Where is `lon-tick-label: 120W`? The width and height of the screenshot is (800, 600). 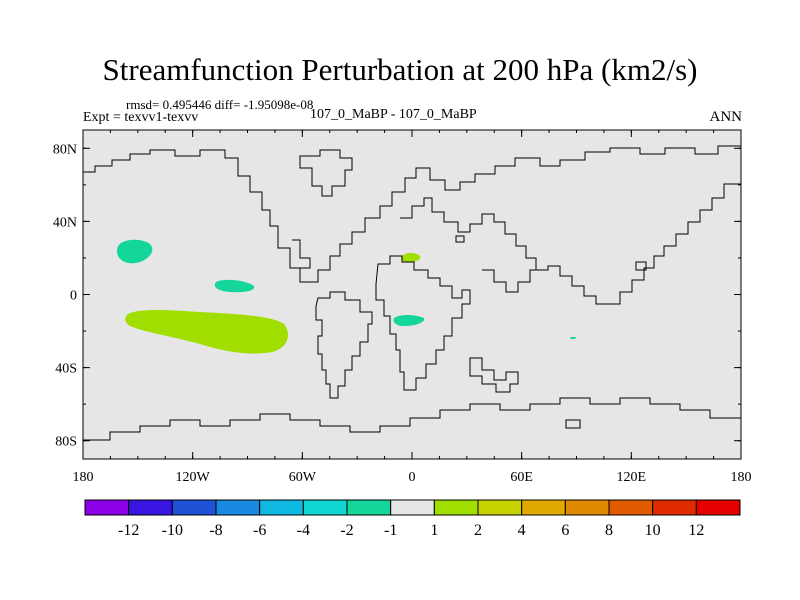 lon-tick-label: 120W is located at coordinates (193, 477).